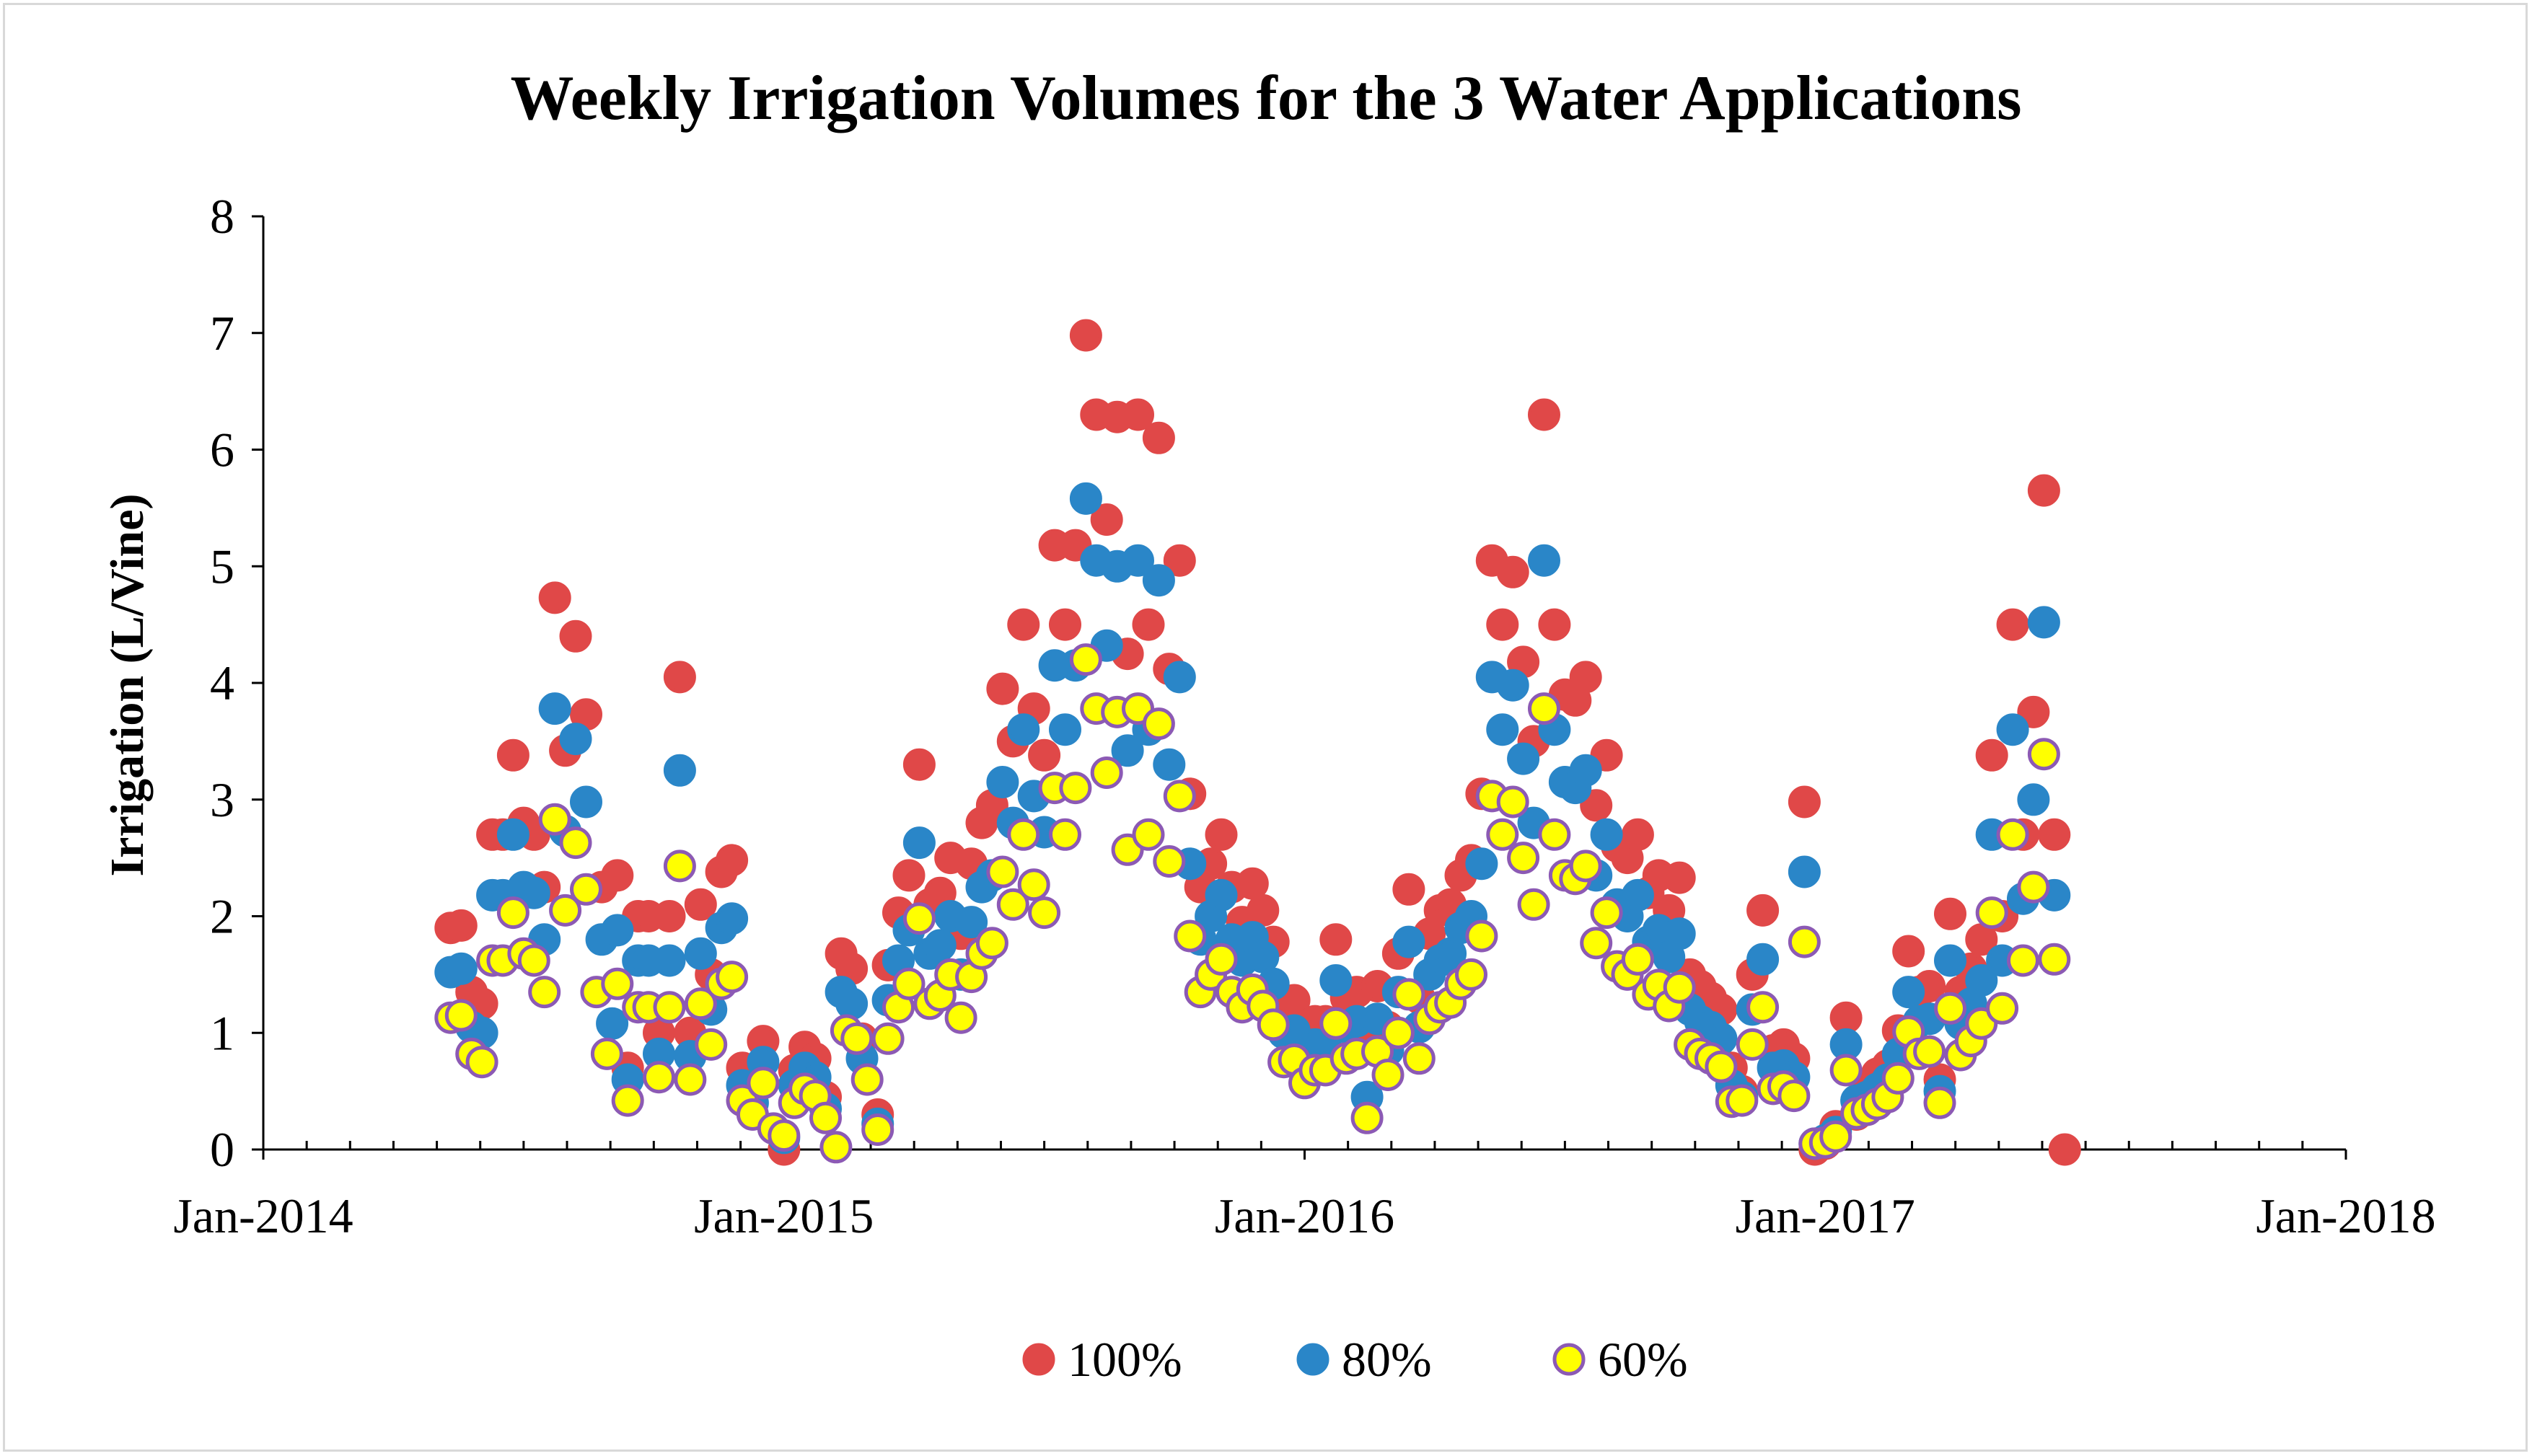  Describe the element at coordinates (1643, 1359) in the screenshot. I see `legend-label-60: 60%` at that location.